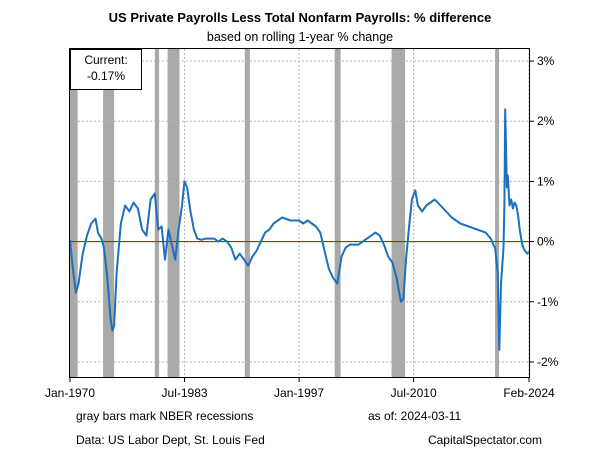  I want to click on x-tick-label: Jan-1970, so click(70, 393).